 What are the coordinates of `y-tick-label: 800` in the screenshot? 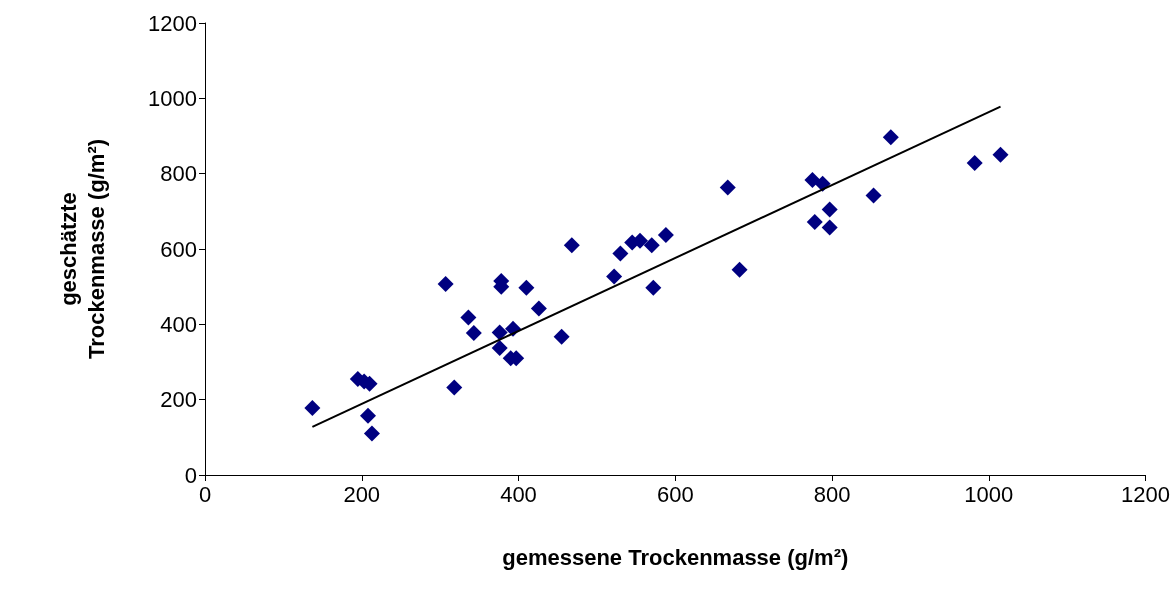 It's located at (178, 174).